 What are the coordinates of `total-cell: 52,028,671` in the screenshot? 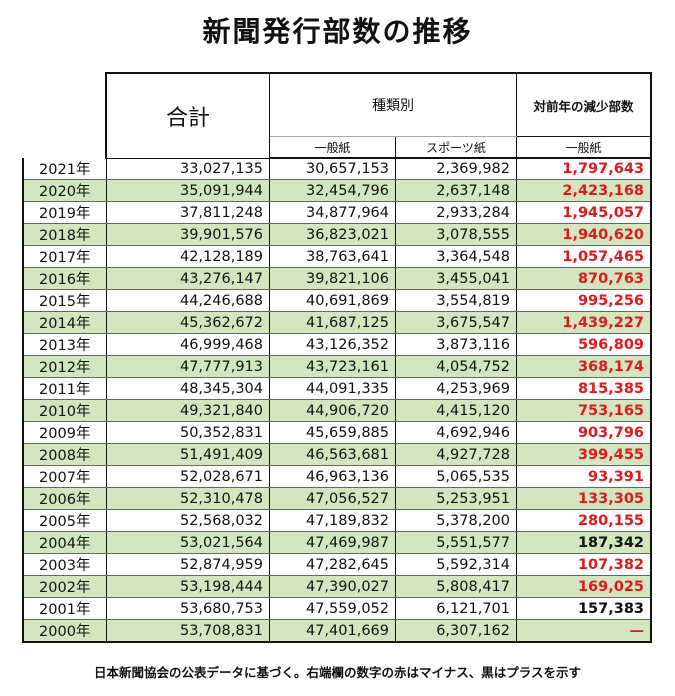 It's located at (188, 476).